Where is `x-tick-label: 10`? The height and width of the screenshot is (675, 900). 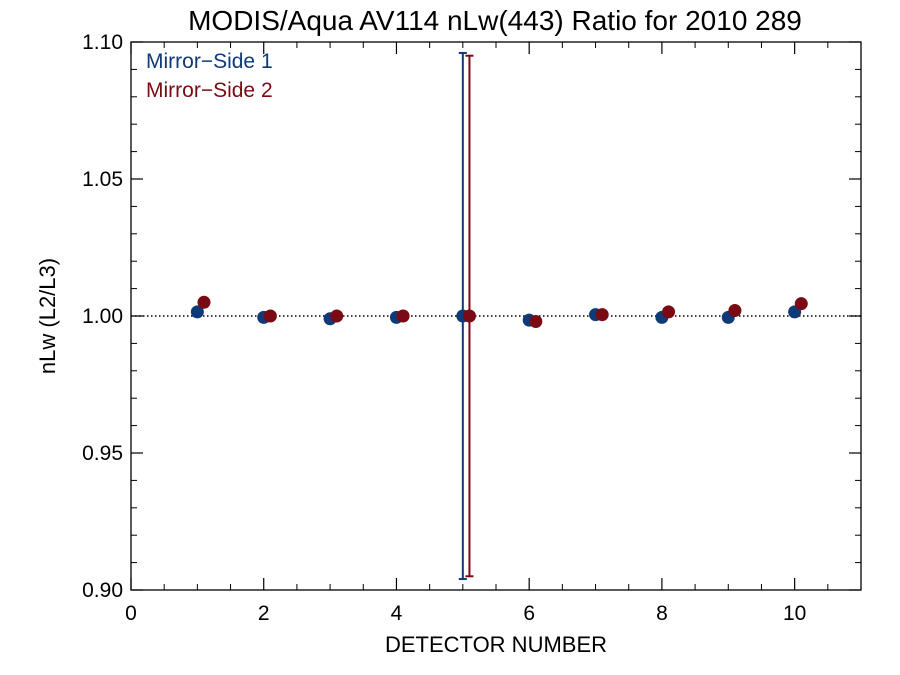 x-tick-label: 10 is located at coordinates (794, 613).